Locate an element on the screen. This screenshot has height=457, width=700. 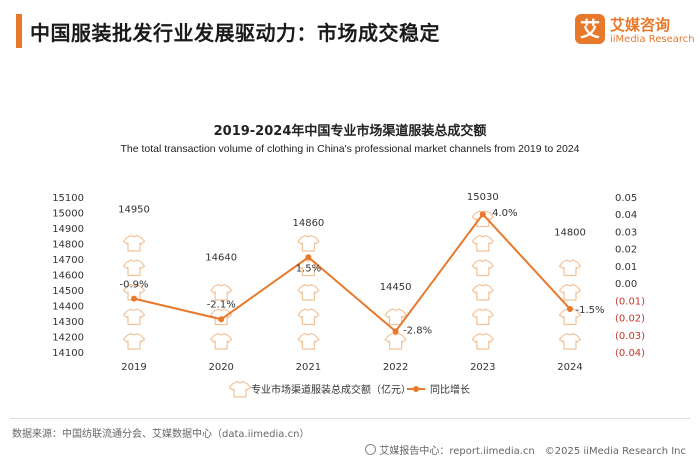
title-accent-bar is located at coordinates (19, 31).